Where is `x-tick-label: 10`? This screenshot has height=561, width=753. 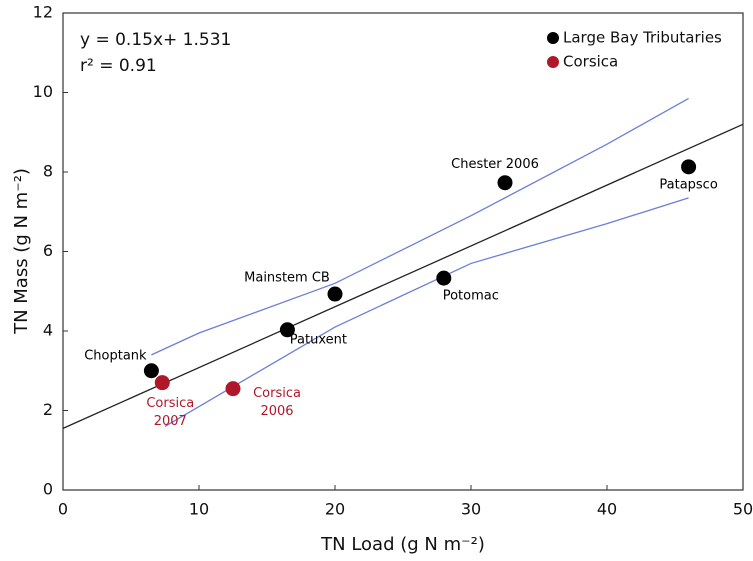
x-tick-label: 10 is located at coordinates (199, 509).